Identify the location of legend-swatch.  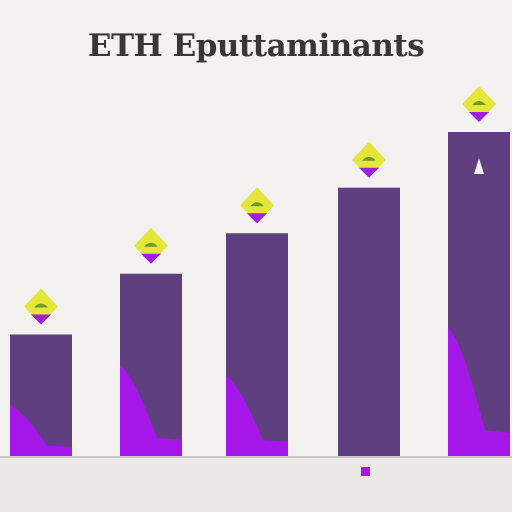
(365, 471).